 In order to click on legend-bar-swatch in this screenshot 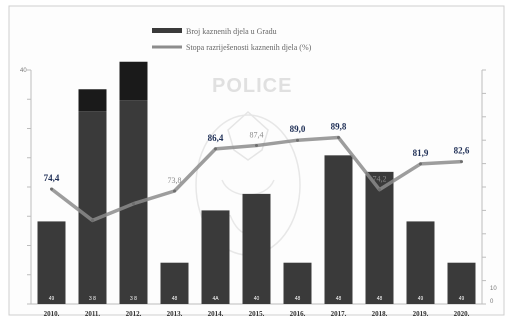, I will do `click(167, 30)`.